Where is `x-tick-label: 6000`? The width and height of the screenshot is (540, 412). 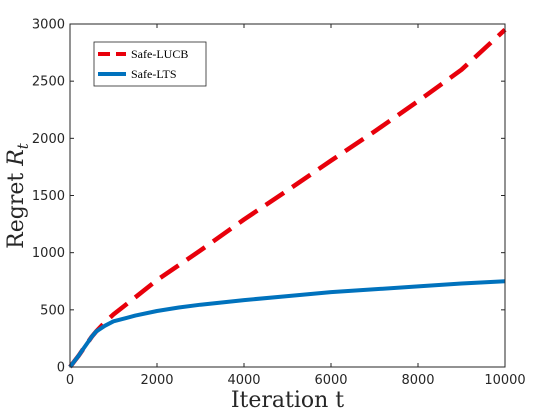
x-tick-label: 6000 is located at coordinates (330, 380).